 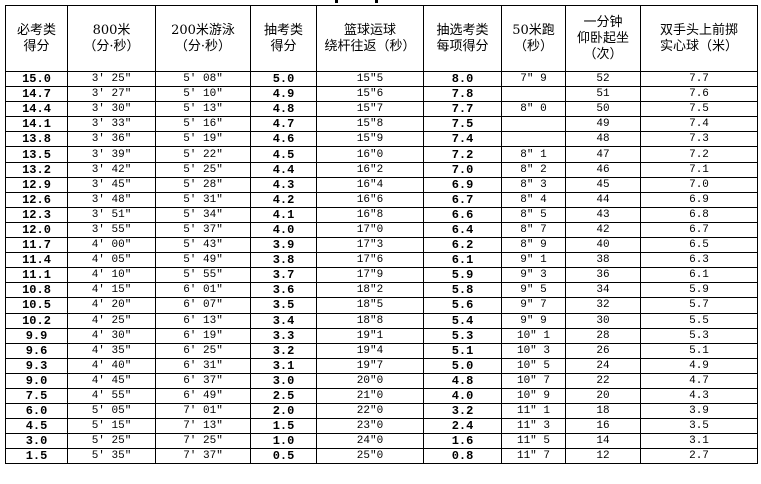 I want to click on cell-elective-score: 5.9, so click(x=462, y=275).